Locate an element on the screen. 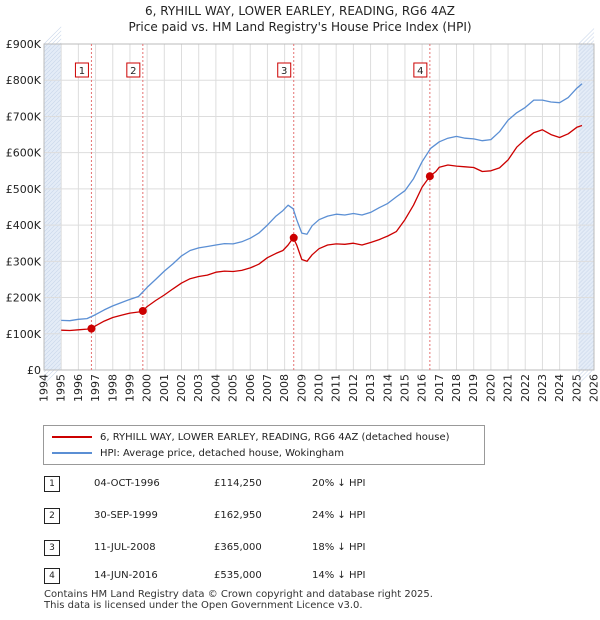  x-tick-label: 1999 is located at coordinates (129, 388).